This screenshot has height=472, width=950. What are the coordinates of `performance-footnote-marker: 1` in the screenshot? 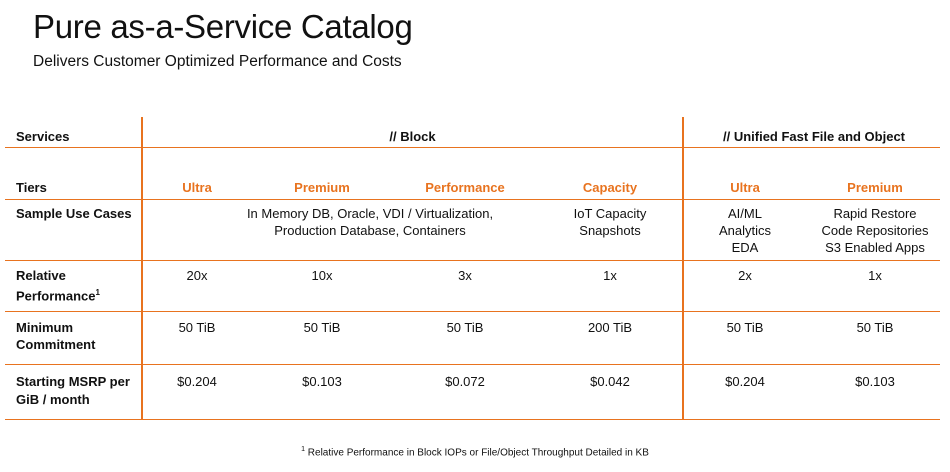 It's located at (97, 292).